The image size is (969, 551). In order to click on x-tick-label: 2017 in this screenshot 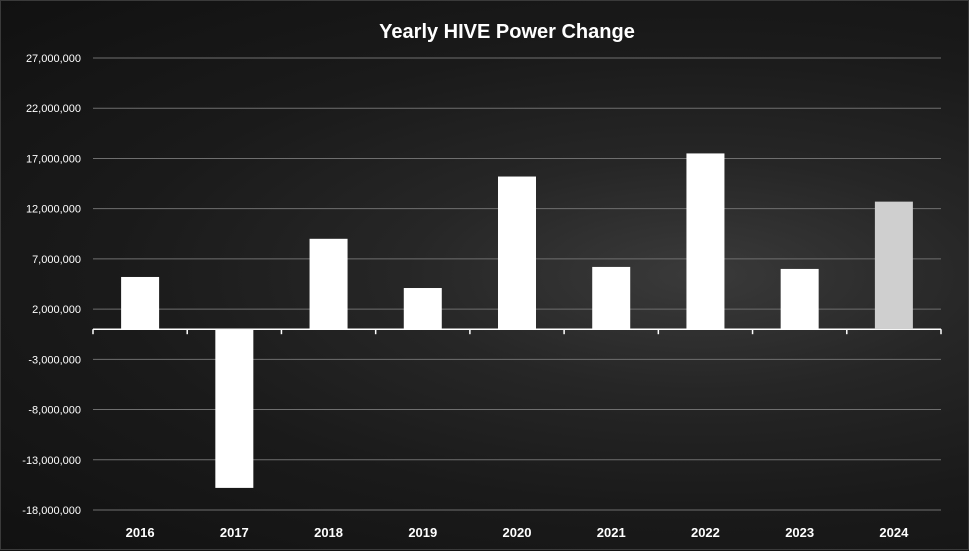, I will do `click(234, 532)`.